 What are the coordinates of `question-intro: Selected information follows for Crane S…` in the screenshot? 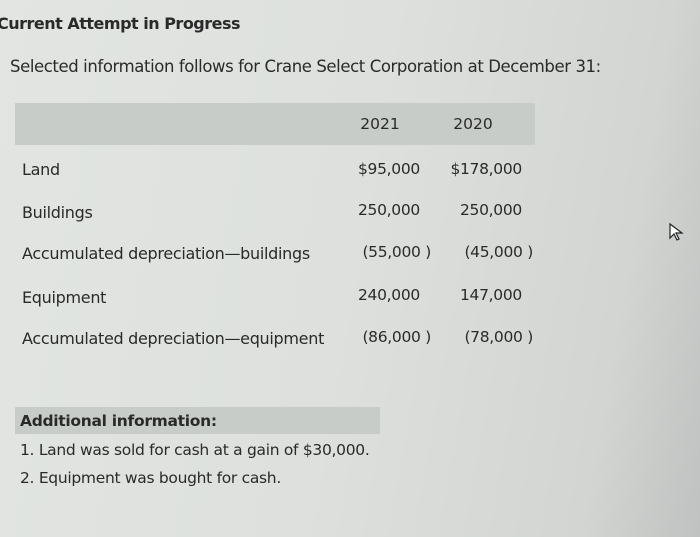 It's located at (305, 66).